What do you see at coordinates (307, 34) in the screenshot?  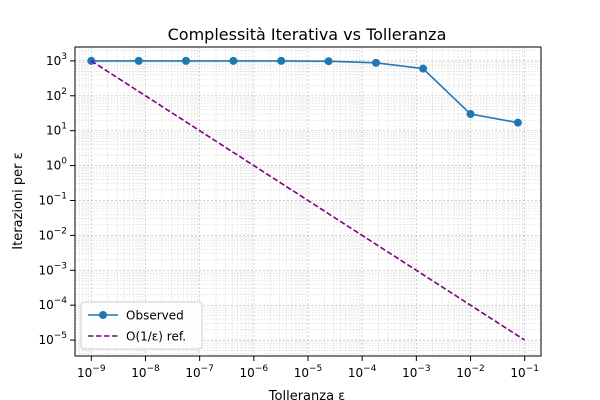 I see `chart-title: Complessità Iterativa vs Tolleranza` at bounding box center [307, 34].